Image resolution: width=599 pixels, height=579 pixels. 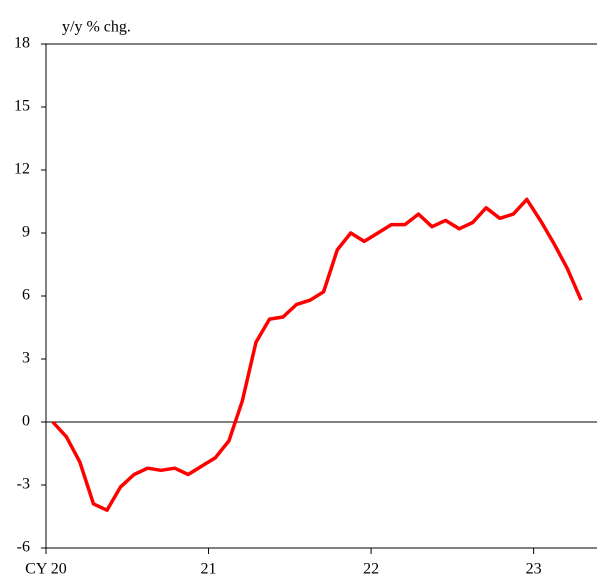 What do you see at coordinates (46, 569) in the screenshot?
I see `x-tick-label: CY 20` at bounding box center [46, 569].